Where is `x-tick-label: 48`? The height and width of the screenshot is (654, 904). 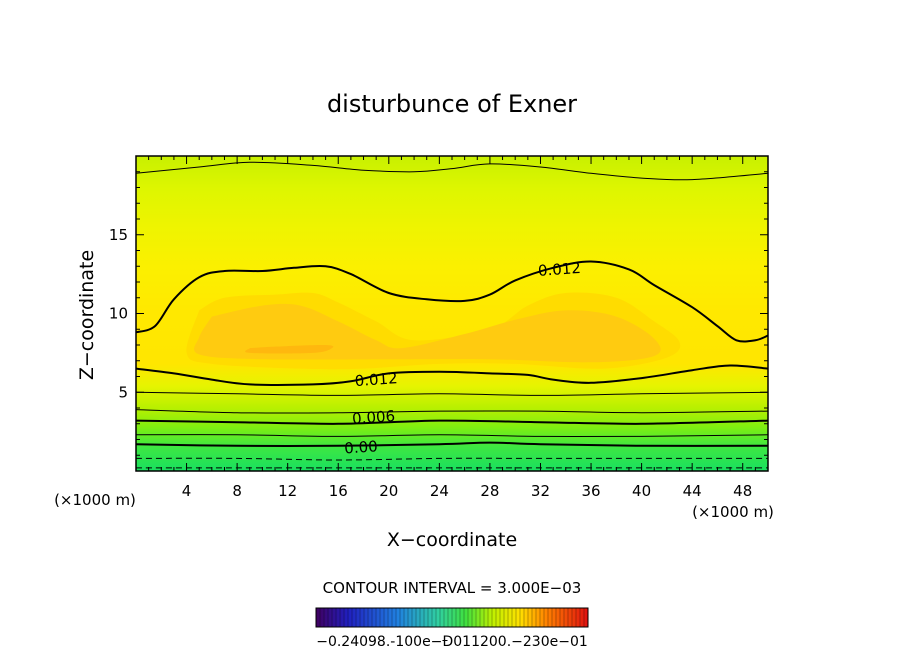 x-tick-label: 48 is located at coordinates (742, 491).